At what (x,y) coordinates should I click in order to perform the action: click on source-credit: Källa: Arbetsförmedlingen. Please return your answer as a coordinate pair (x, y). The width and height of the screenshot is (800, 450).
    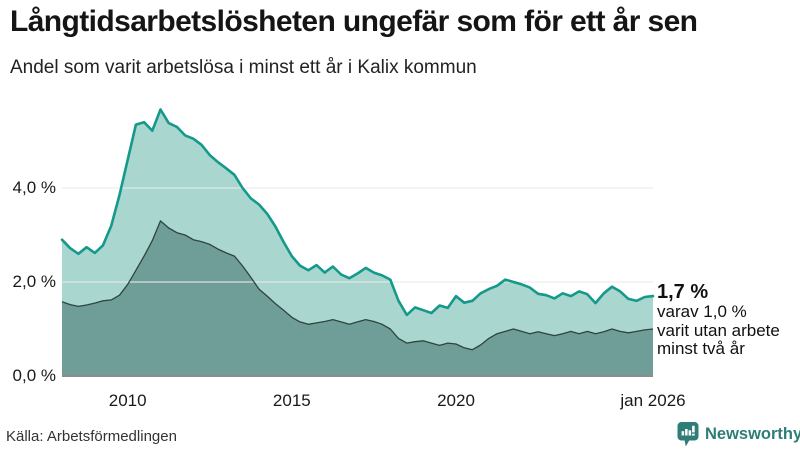
    Looking at the image, I should click on (91, 436).